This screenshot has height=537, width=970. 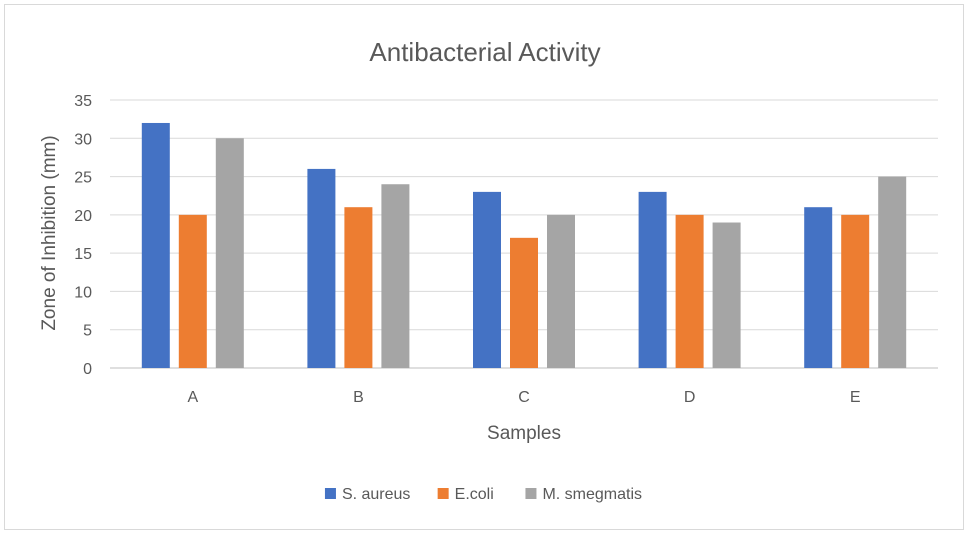 What do you see at coordinates (726, 295) in the screenshot?
I see `bar-D-m-smegmatis` at bounding box center [726, 295].